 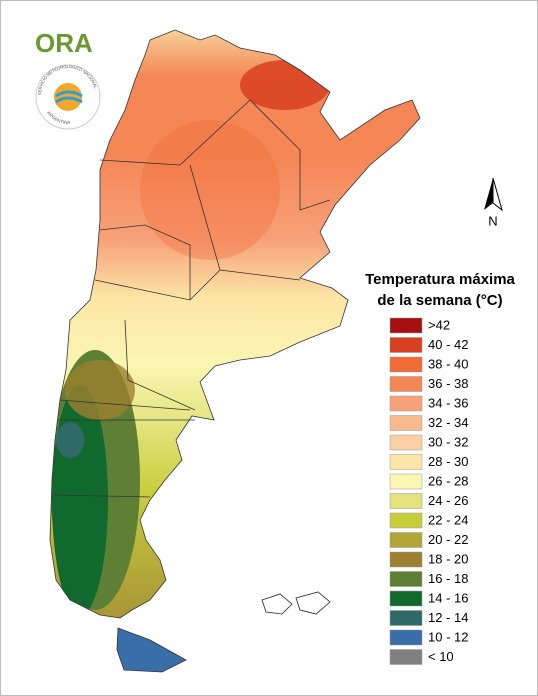 I want to click on legend-label: 28 - 30, so click(x=448, y=461).